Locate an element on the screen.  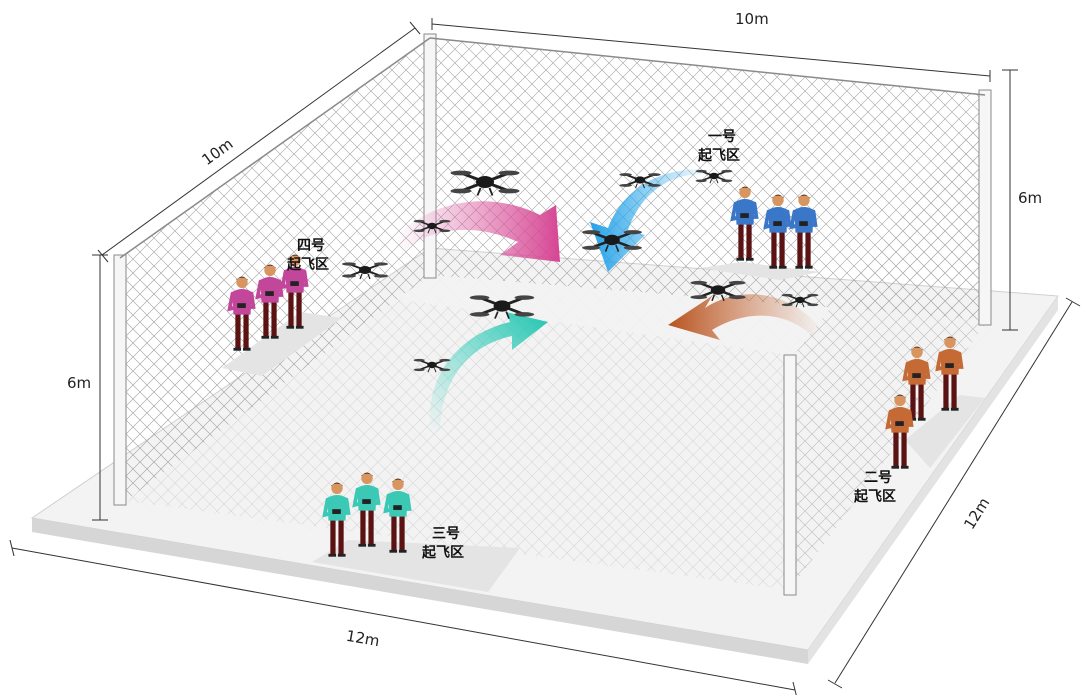
zone-number: 一号 is located at coordinates (722, 137).